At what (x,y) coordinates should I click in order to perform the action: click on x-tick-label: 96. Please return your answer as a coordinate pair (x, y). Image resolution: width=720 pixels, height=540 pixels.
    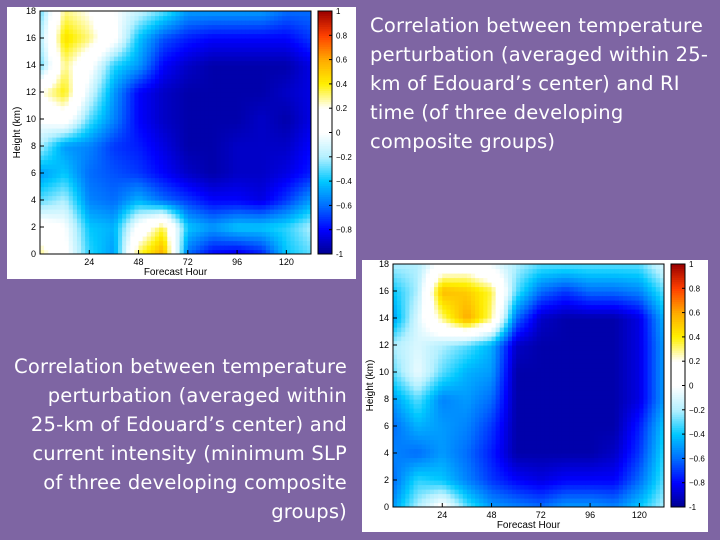
    Looking at the image, I should click on (237, 262).